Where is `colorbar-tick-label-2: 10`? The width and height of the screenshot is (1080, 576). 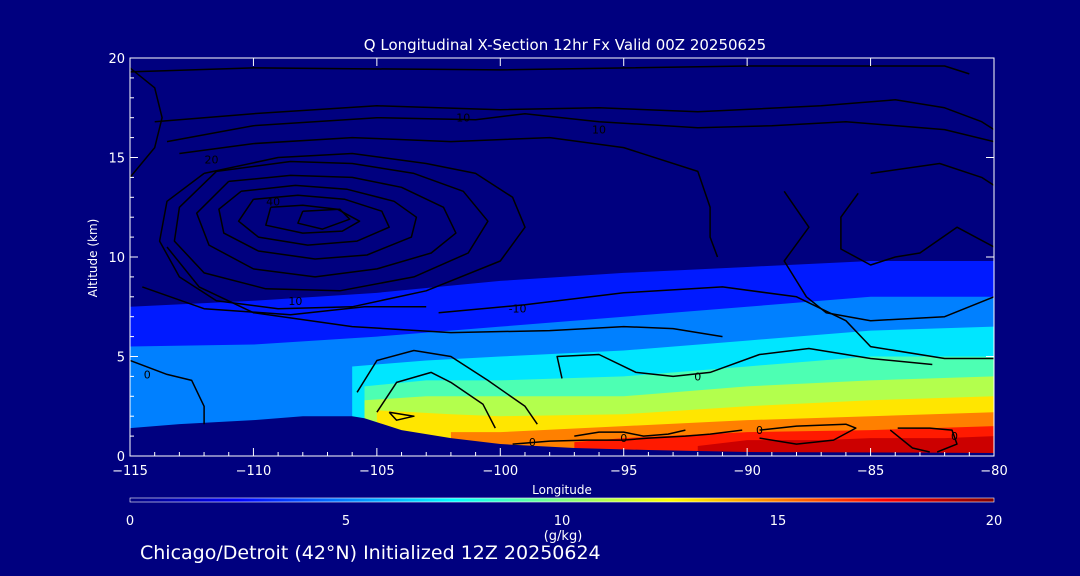 colorbar-tick-label-2: 10 is located at coordinates (562, 521).